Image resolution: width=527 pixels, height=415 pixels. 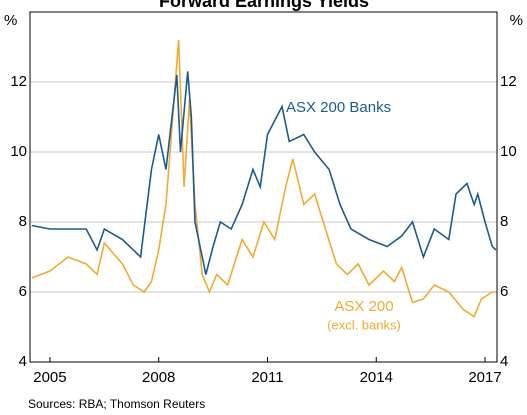 I want to click on y-unit-right: %, so click(x=516, y=20).